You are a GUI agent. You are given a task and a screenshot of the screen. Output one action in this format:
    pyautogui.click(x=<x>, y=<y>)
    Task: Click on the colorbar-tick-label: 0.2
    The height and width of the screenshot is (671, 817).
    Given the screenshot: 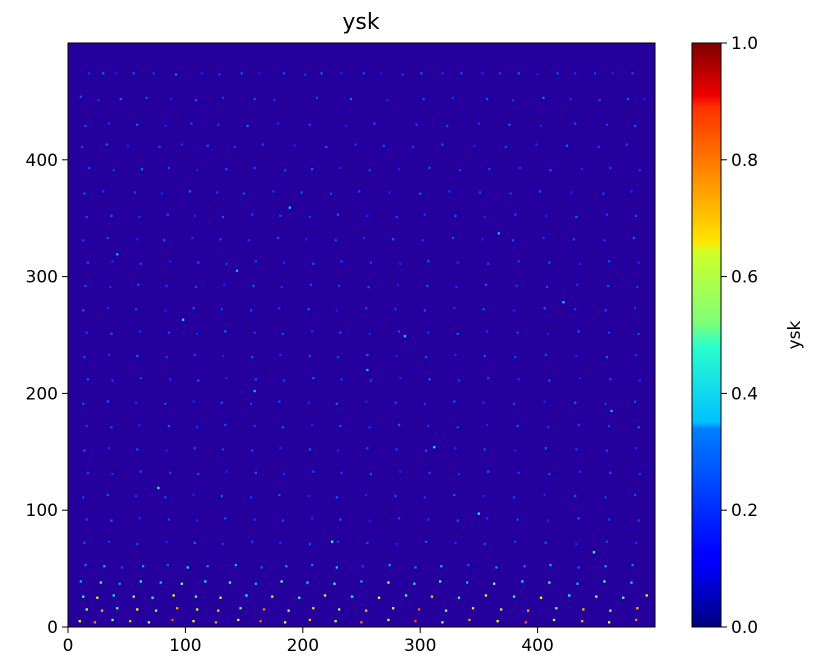 What is the action you would take?
    pyautogui.click(x=744, y=511)
    